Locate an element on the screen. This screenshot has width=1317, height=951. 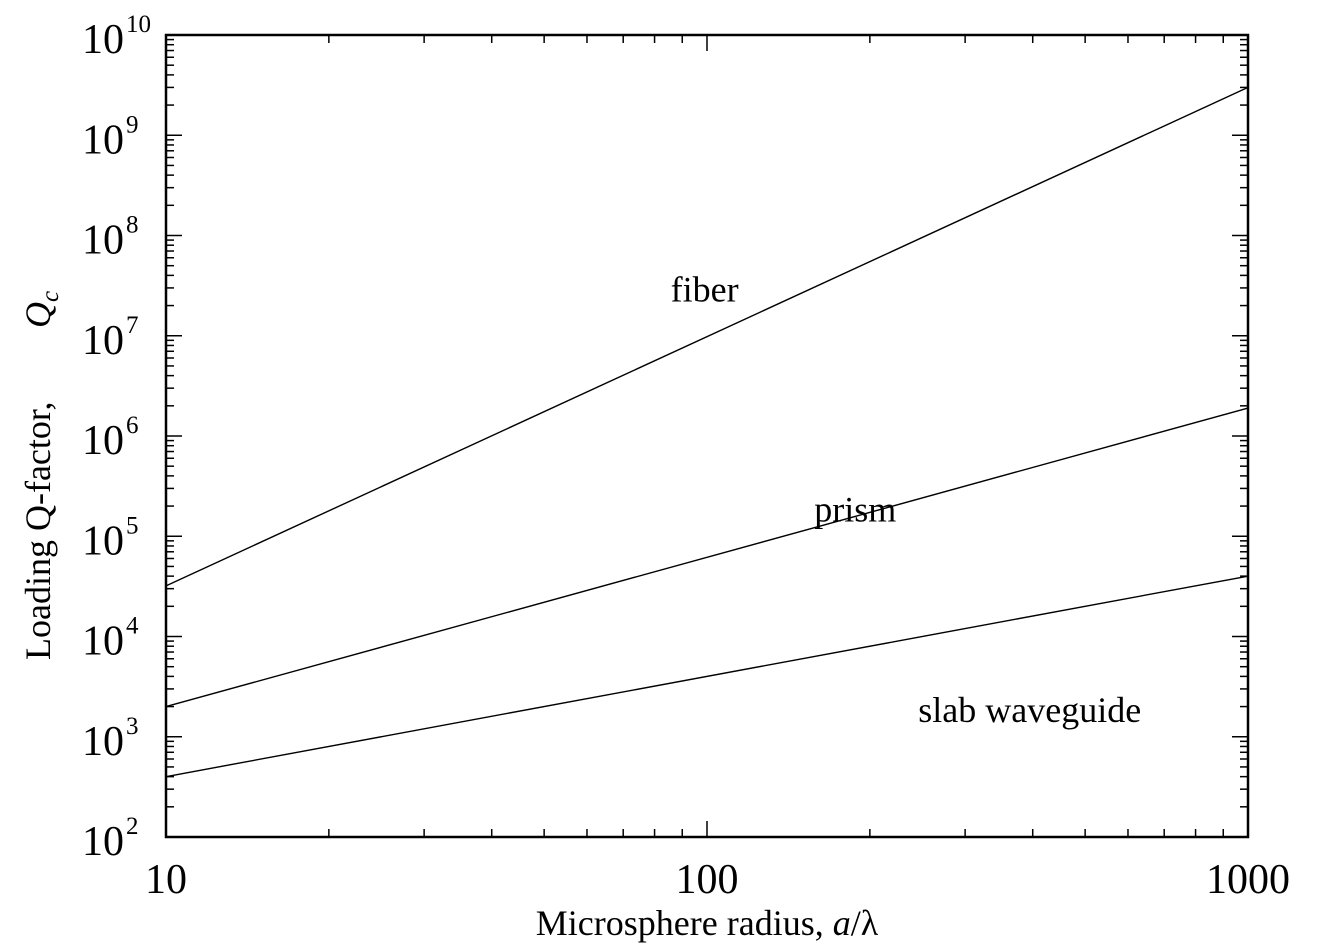
y-axis-title-text: Loading Q-factor, is located at coordinates (38, 531).